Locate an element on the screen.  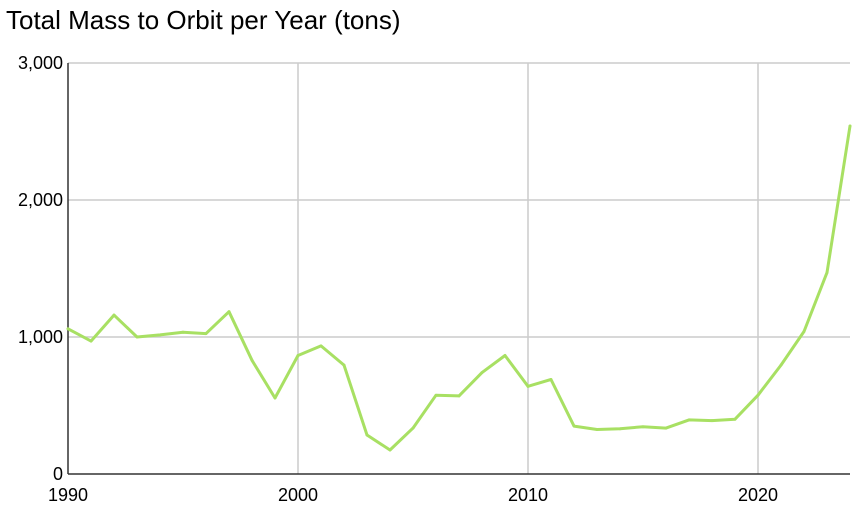
chart-title: Total Mass to Orbit per Year (tons) is located at coordinates (203, 20).